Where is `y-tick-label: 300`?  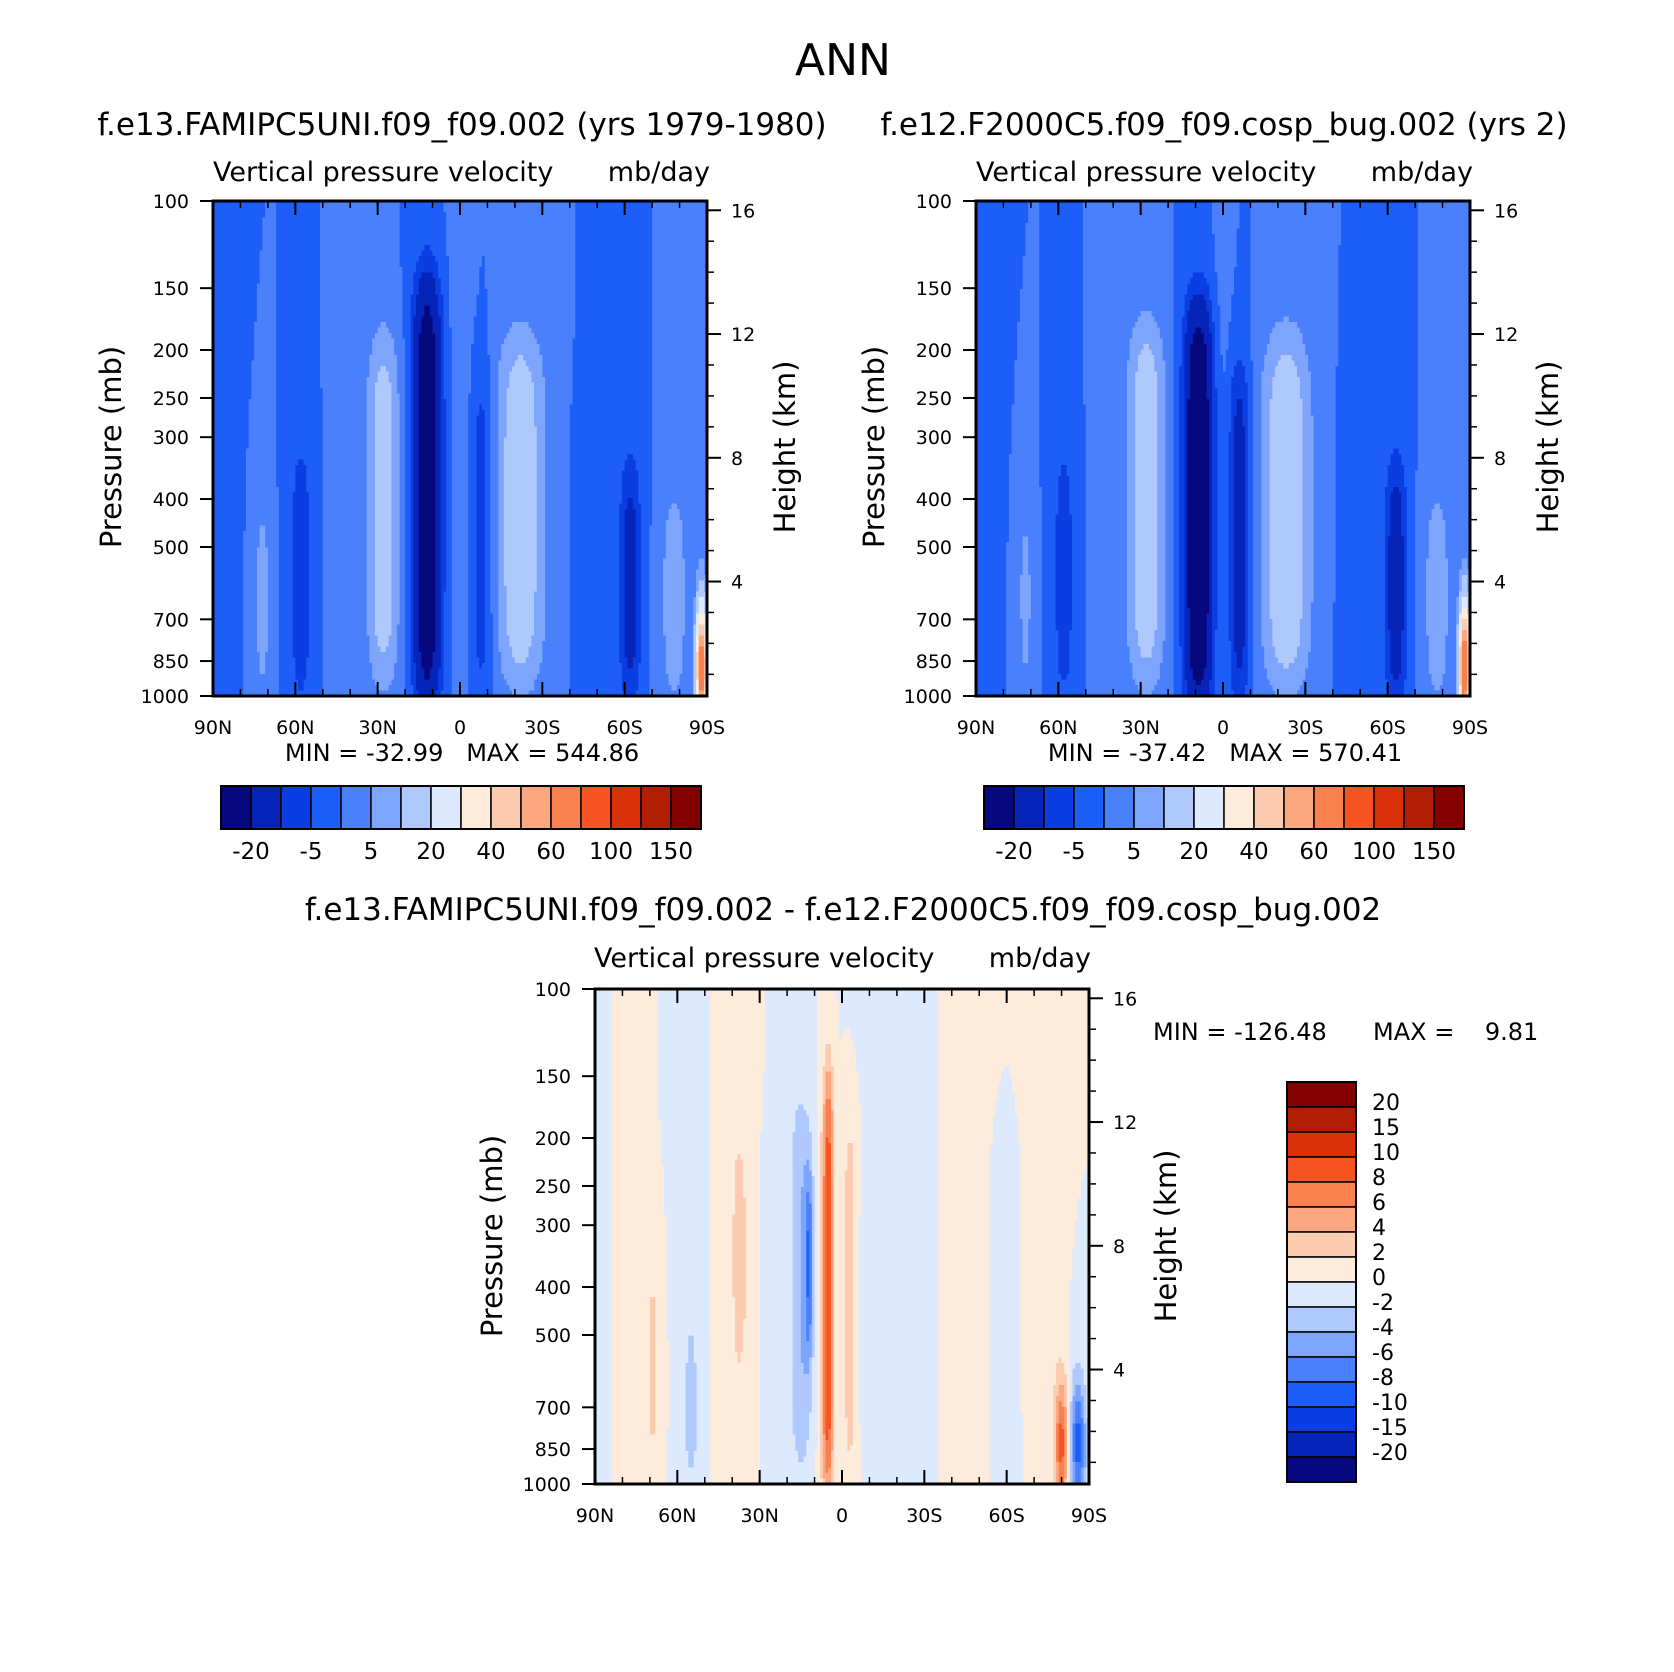 y-tick-label: 300 is located at coordinates (934, 438).